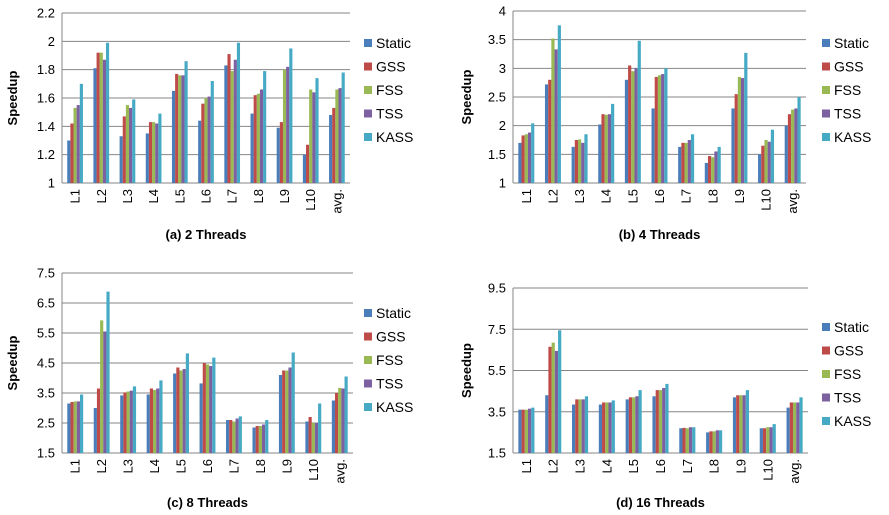 This screenshot has height=515, width=889. Describe the element at coordinates (368, 383) in the screenshot. I see `legend-swatch-tss` at that location.